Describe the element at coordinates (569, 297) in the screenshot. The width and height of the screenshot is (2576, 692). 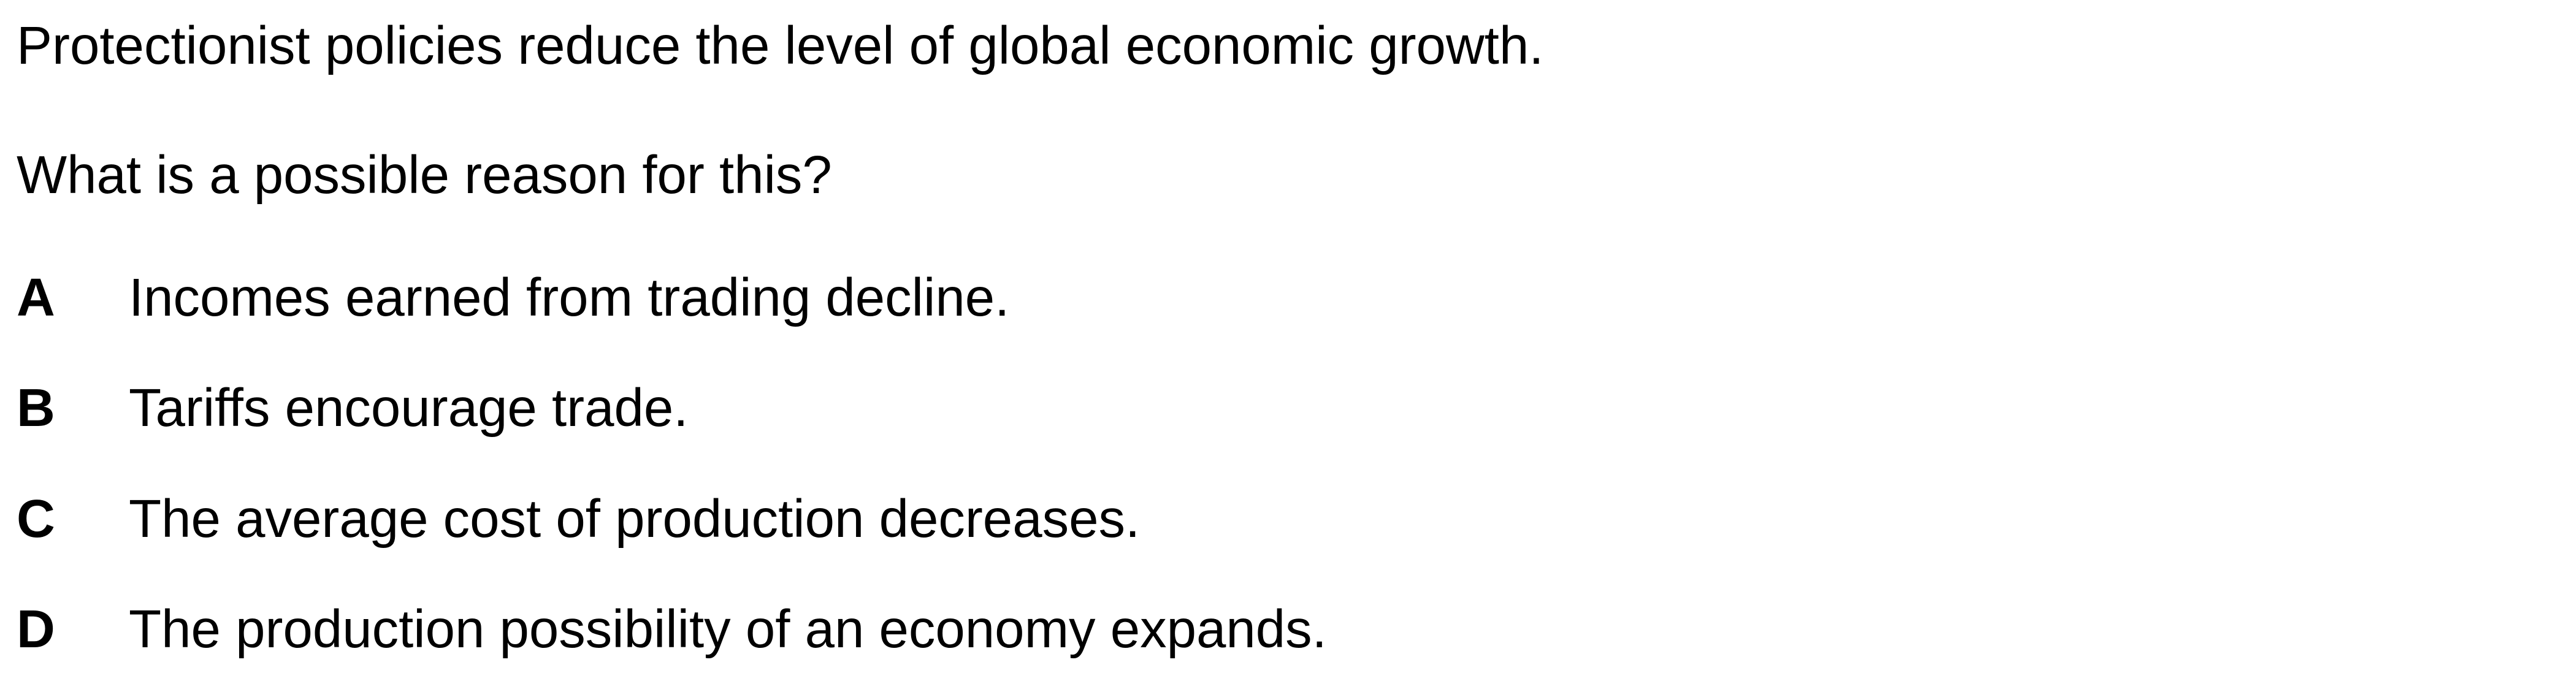
I see `option-text: Incomes earned from trading decline.` at that location.